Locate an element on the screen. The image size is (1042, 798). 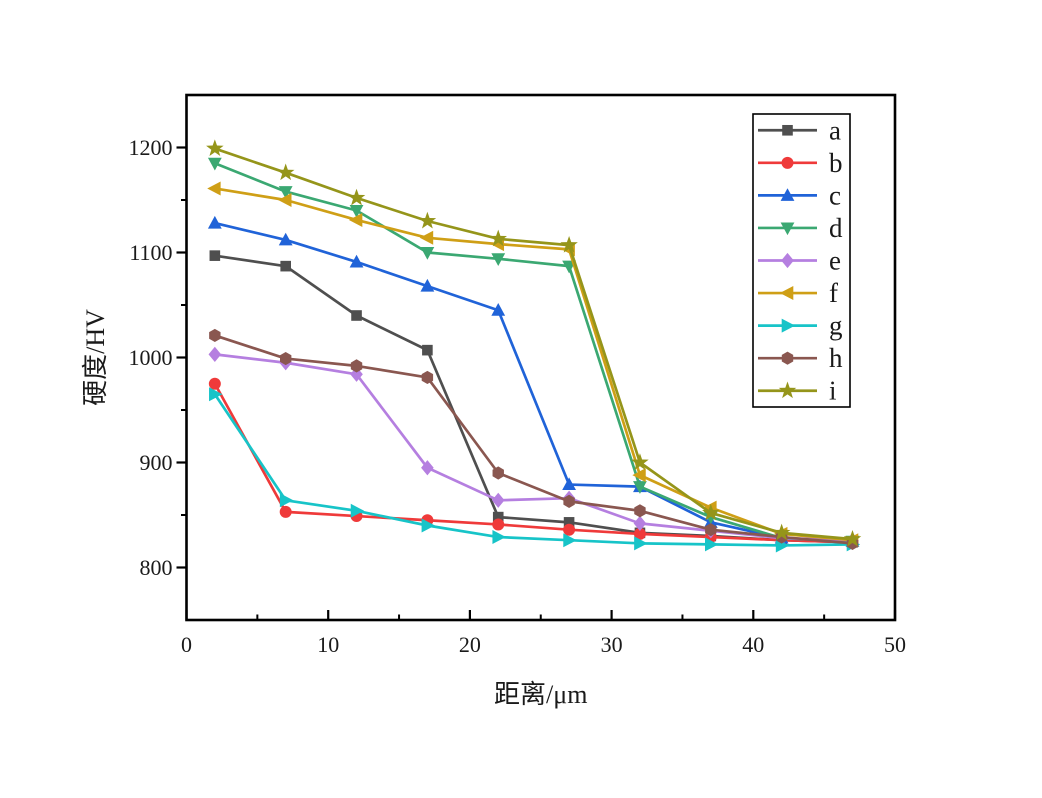
series-line-b is located at coordinates (533, 463).